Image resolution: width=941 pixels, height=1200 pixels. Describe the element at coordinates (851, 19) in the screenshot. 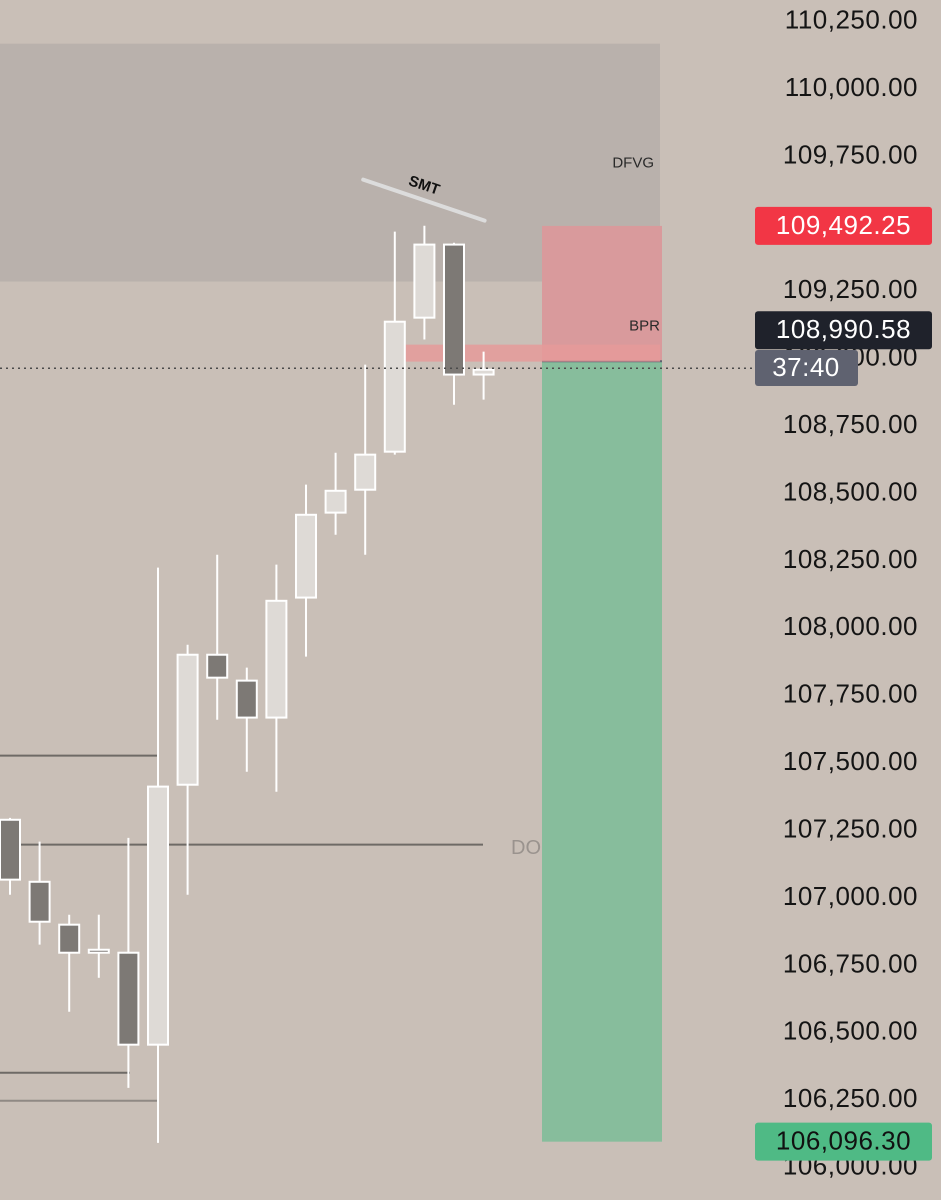

I see `y-tick-label: 110,250.00` at that location.